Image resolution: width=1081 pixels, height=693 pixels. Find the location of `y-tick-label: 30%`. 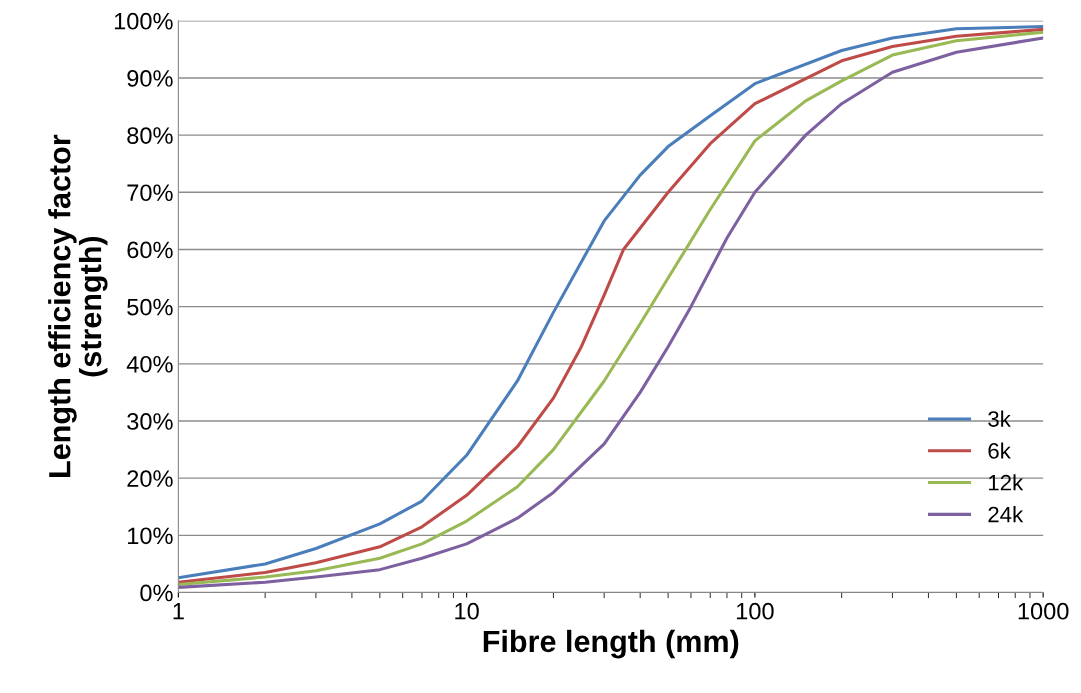

y-tick-label: 30% is located at coordinates (150, 421).